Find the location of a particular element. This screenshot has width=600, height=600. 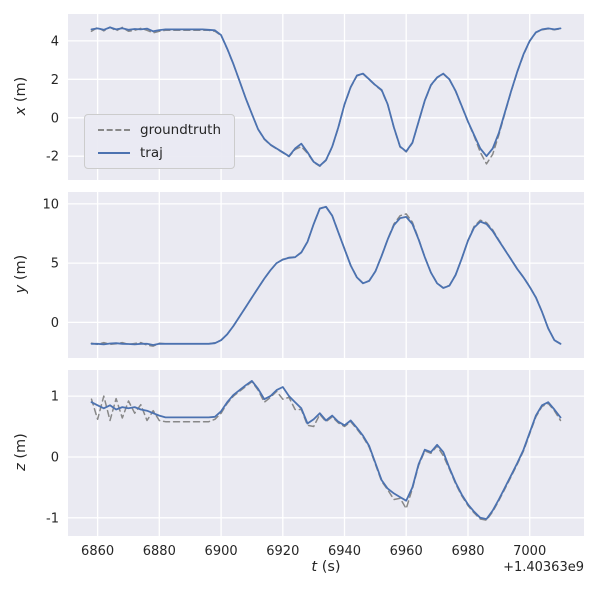

axis-unit: (s) is located at coordinates (329, 567).